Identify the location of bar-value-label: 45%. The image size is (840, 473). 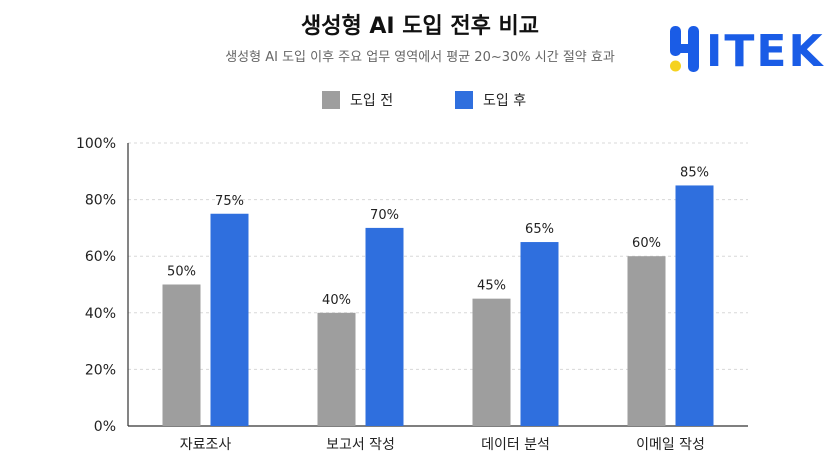
(491, 286).